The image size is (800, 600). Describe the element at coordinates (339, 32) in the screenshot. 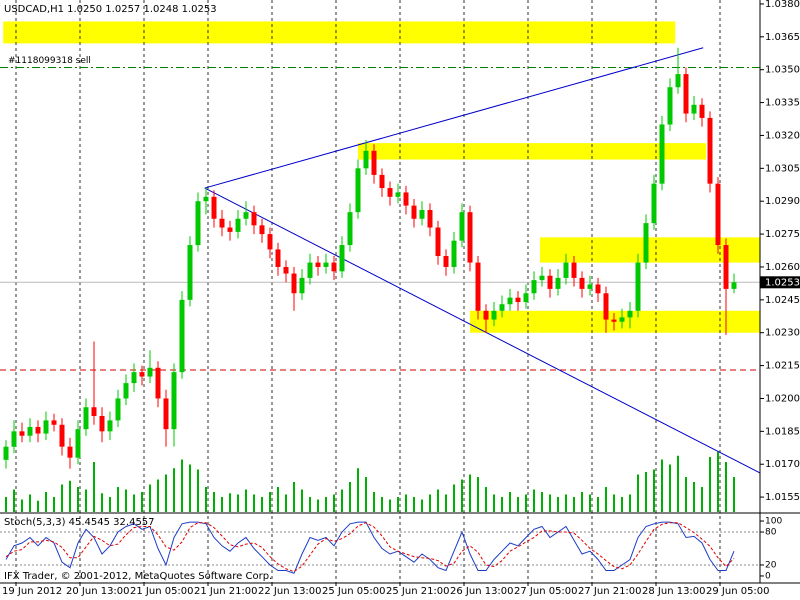

I see `support-resistance-zone` at that location.